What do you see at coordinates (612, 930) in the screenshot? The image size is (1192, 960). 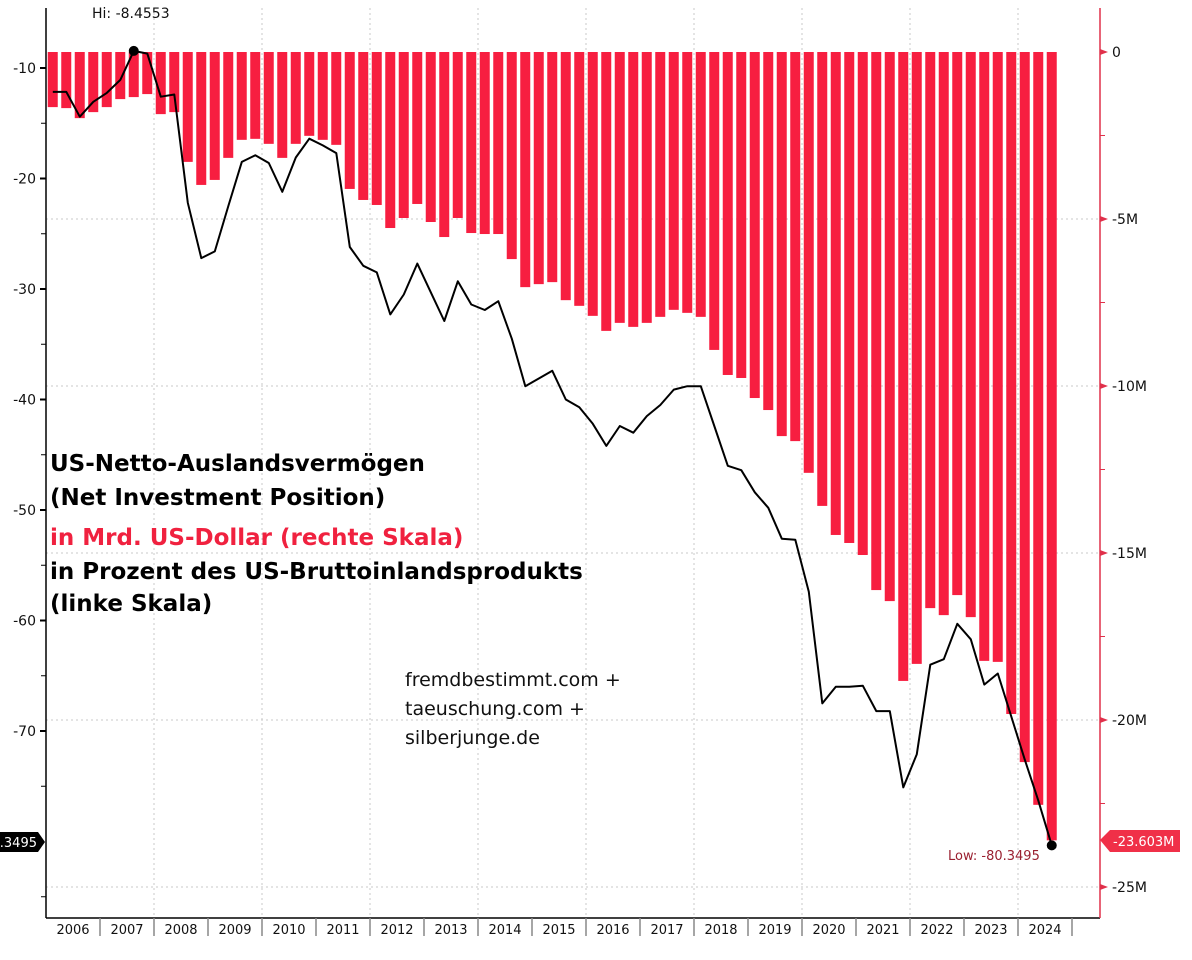 I see `x-axis-tick-label: 2016` at bounding box center [612, 930].